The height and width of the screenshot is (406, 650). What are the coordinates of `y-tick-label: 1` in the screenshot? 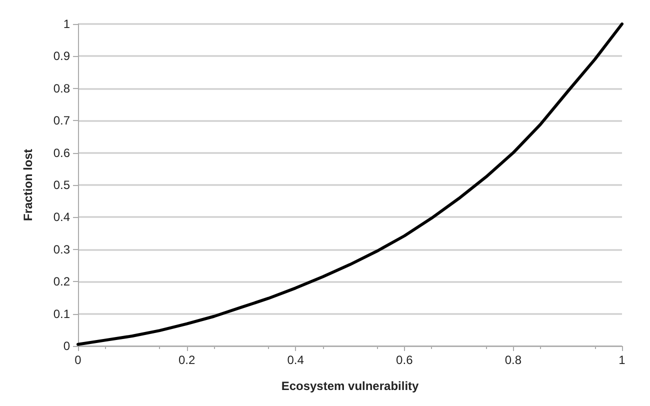 It's located at (66, 24).